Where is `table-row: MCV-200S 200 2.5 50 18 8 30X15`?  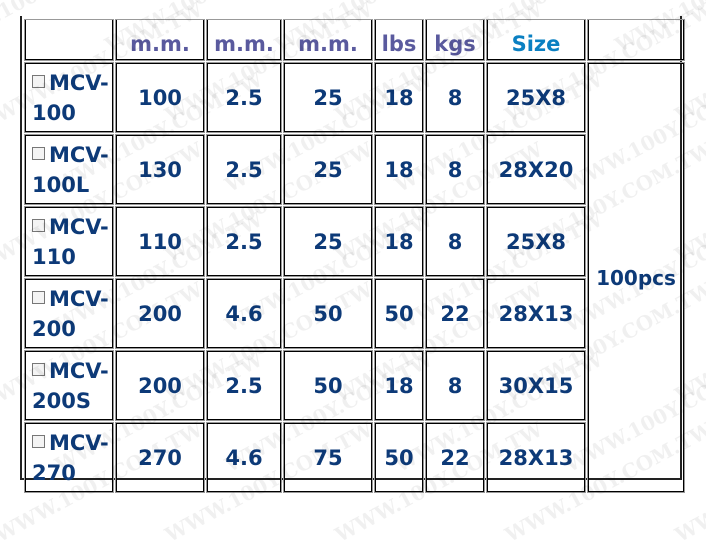 table-row: MCV-200S 200 2.5 50 18 8 30X15 is located at coordinates (354, 385).